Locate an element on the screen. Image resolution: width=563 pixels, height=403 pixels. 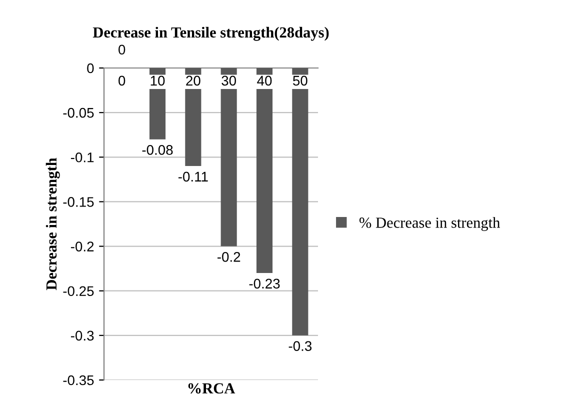
y-tick-label: -0.15 is located at coordinates (78, 202).